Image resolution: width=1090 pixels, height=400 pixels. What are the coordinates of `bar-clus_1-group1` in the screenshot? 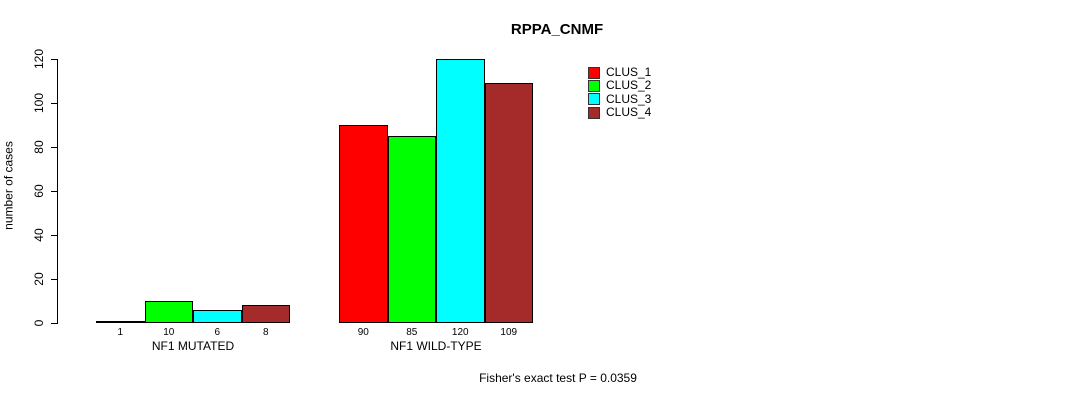 It's located at (120, 321).